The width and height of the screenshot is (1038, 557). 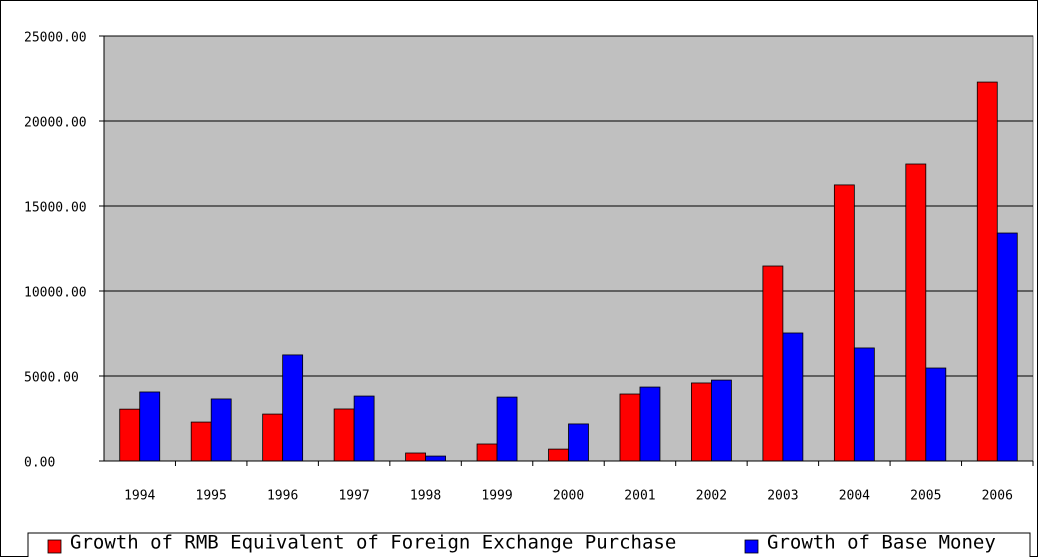 What do you see at coordinates (639, 496) in the screenshot?
I see `x-tick-label: 2001` at bounding box center [639, 496].